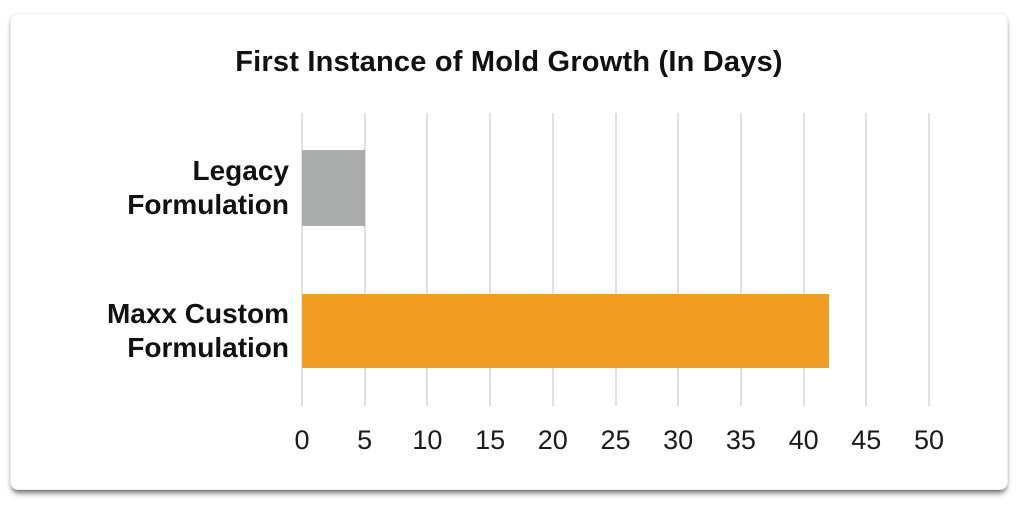 This screenshot has height=513, width=1024. I want to click on category-label-legacy-formulation: Legacy Formulation, so click(150, 188).